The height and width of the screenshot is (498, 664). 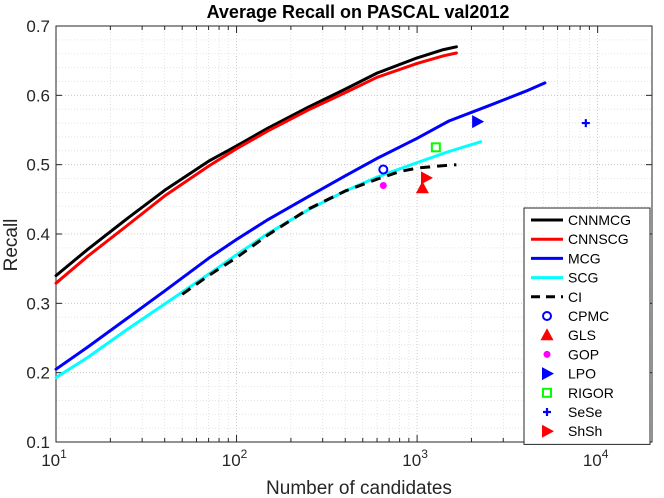 What do you see at coordinates (547, 354) in the screenshot?
I see `legend-marker-gop` at bounding box center [547, 354].